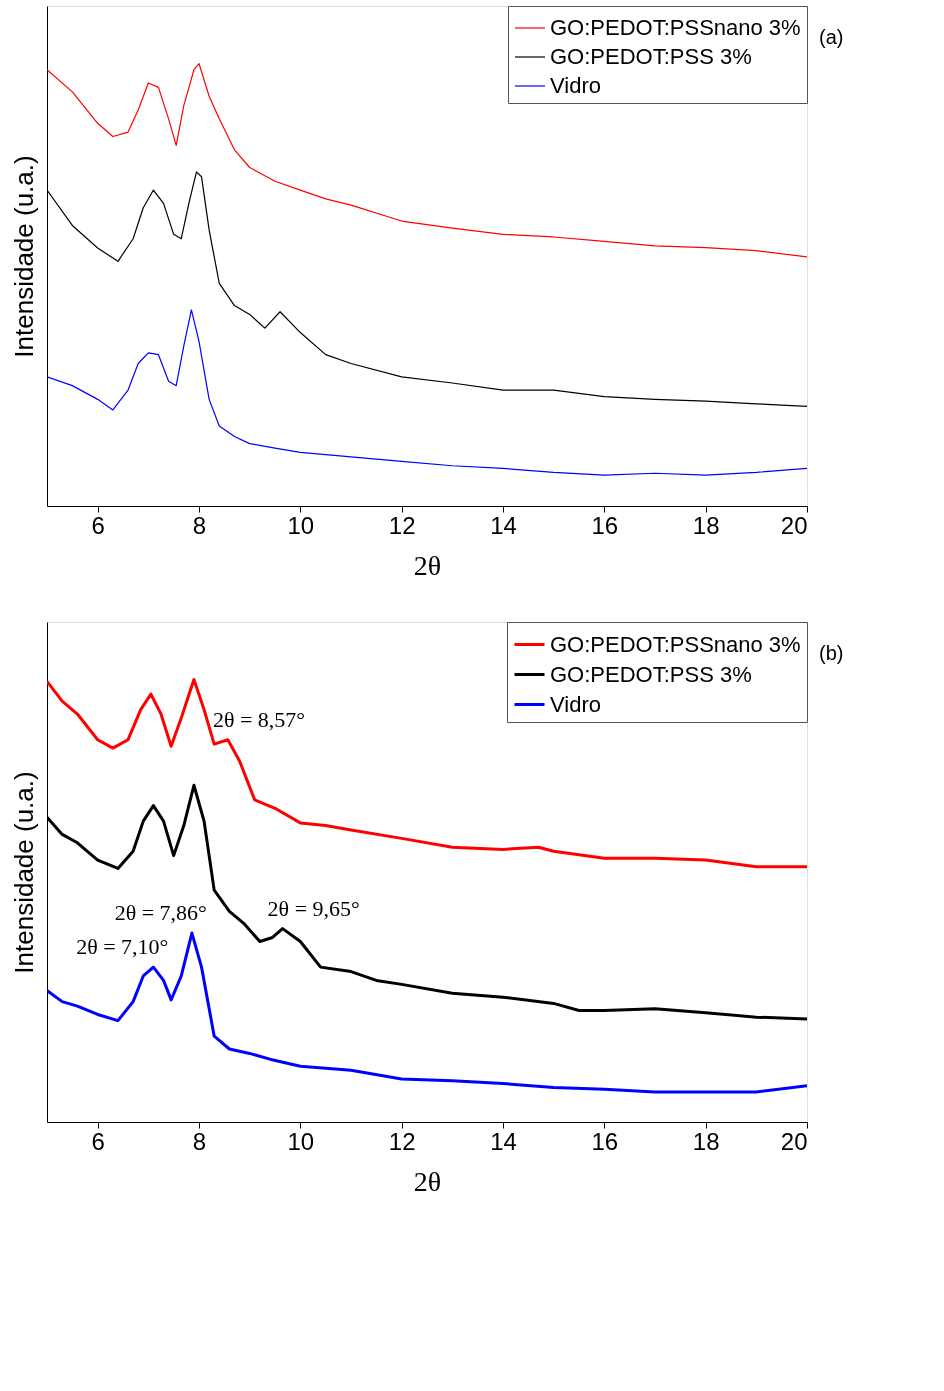  Describe the element at coordinates (313, 908) in the screenshot. I see `annotation: 2θ = 9,65°` at that location.